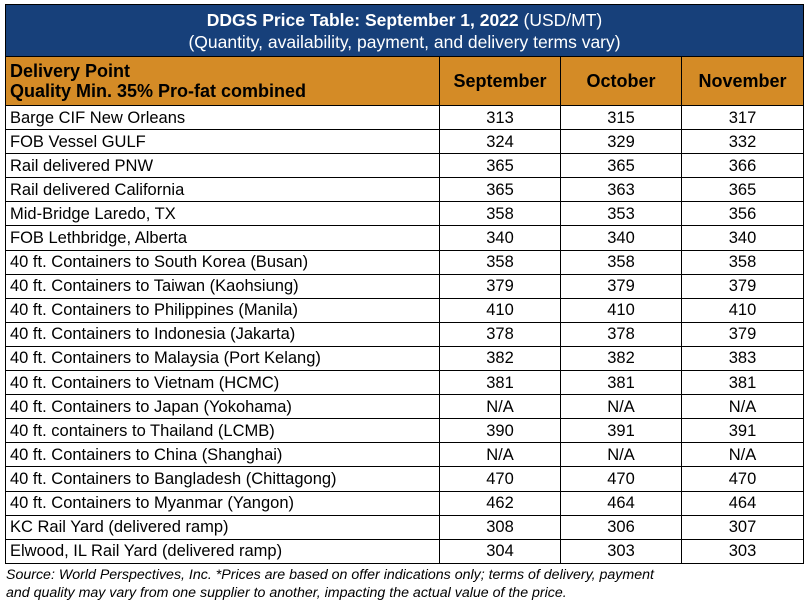 This screenshot has height=606, width=812. What do you see at coordinates (222, 431) in the screenshot?
I see `delivery-location-cell: 40 ft. containers to Thailand (LCMB)` at bounding box center [222, 431].